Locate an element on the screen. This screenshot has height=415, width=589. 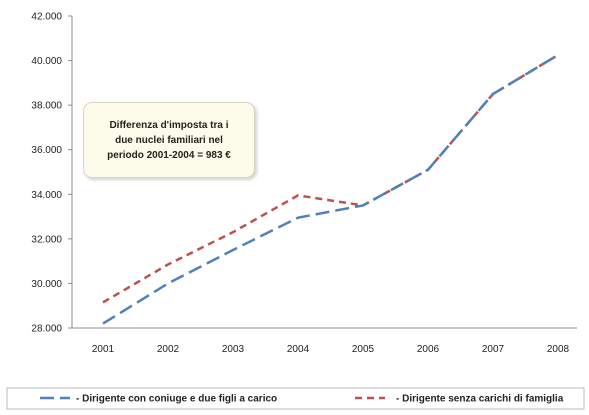
y-tick-label: 28.000 is located at coordinates (46, 329).